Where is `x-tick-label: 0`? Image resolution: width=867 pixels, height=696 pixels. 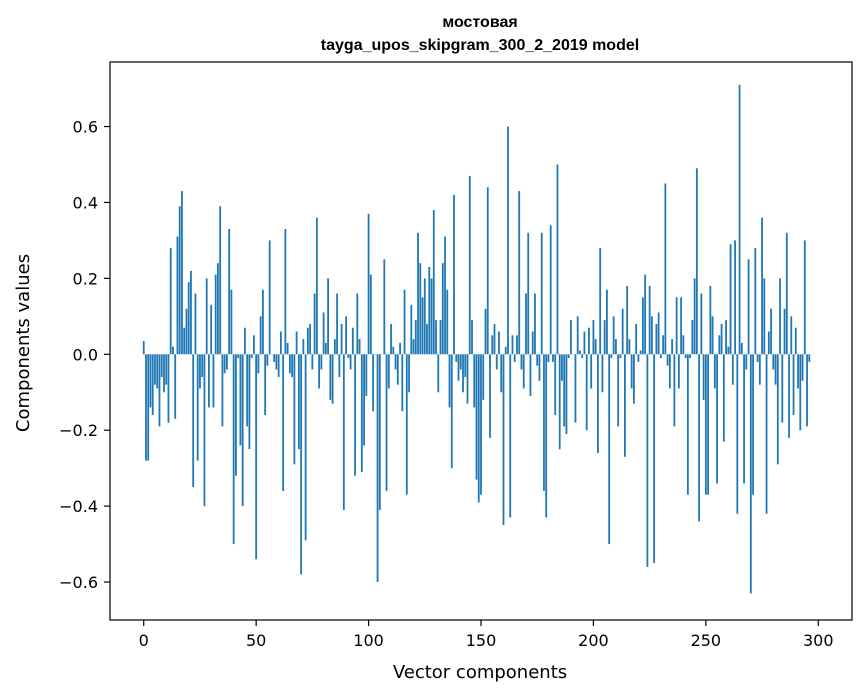 x-tick-label: 0 is located at coordinates (144, 640).